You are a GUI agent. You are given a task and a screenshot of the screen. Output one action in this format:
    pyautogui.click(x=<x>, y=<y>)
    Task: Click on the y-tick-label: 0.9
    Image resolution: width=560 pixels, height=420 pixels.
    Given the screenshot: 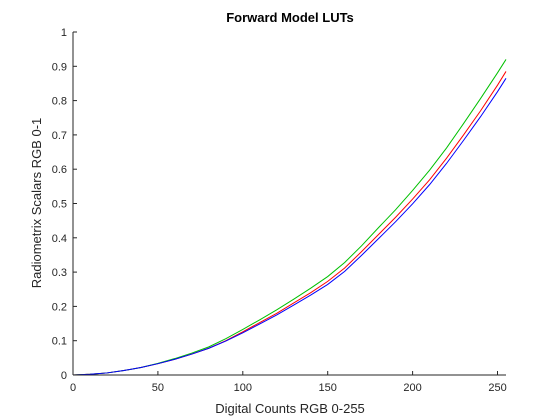 What is the action you would take?
    pyautogui.click(x=59, y=67)
    